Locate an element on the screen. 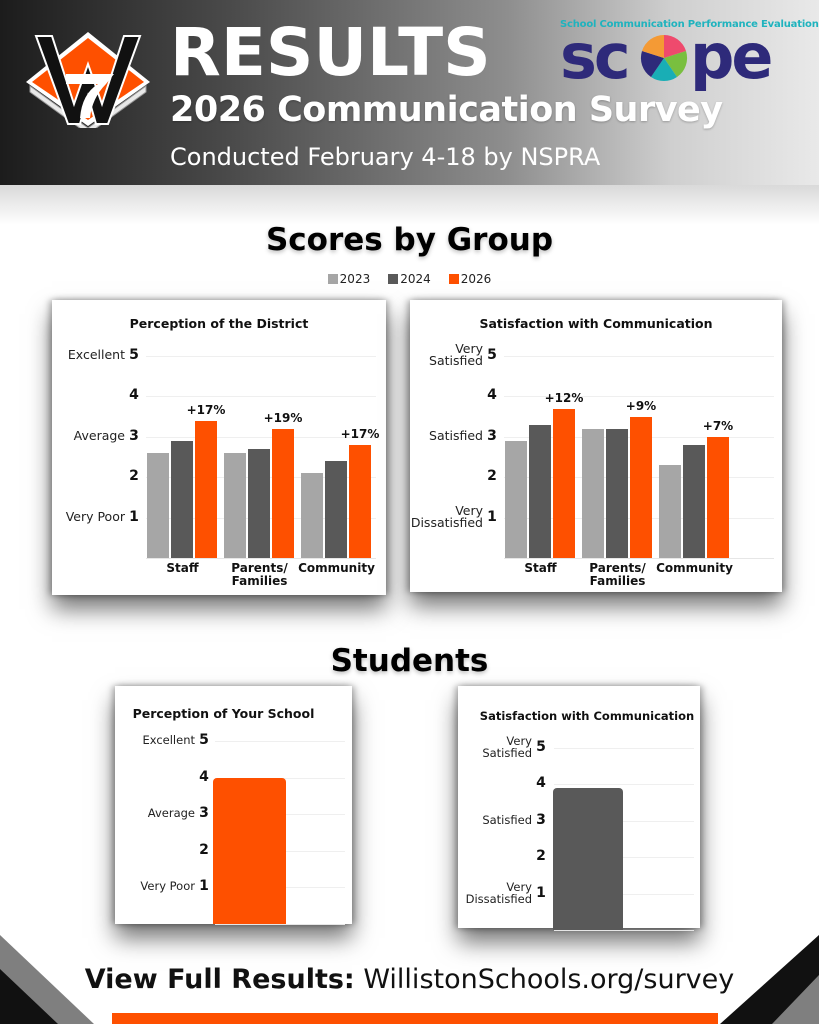 Image resolution: width=819 pixels, height=1024 pixels. change-annotation: +19% is located at coordinates (283, 417).